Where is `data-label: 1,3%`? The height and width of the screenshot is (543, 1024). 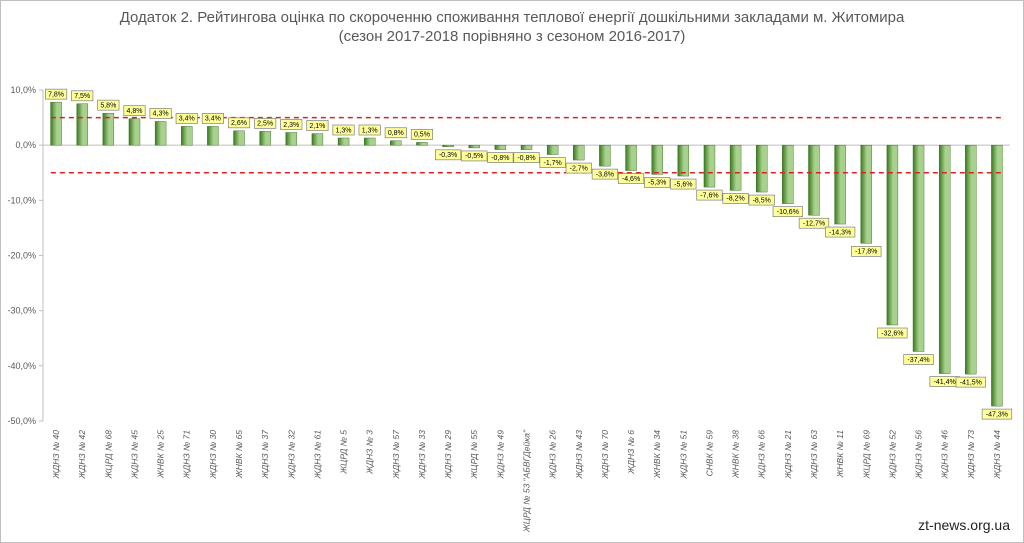
data-label: 1,3% is located at coordinates (343, 130).